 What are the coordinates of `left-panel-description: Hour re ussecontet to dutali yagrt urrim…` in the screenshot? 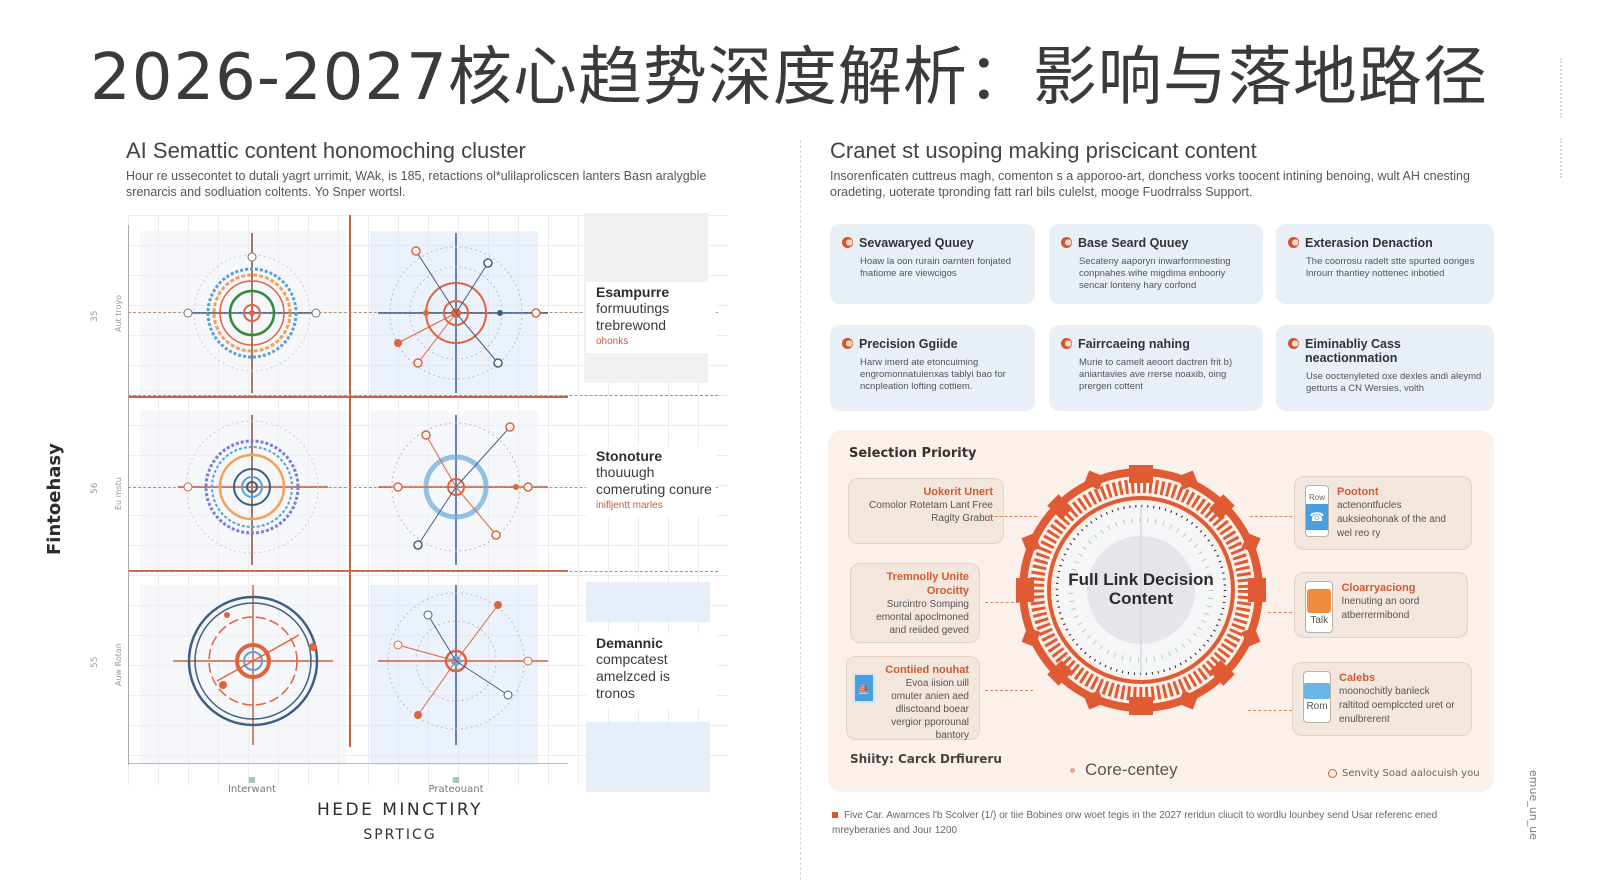 It's located at (416, 184).